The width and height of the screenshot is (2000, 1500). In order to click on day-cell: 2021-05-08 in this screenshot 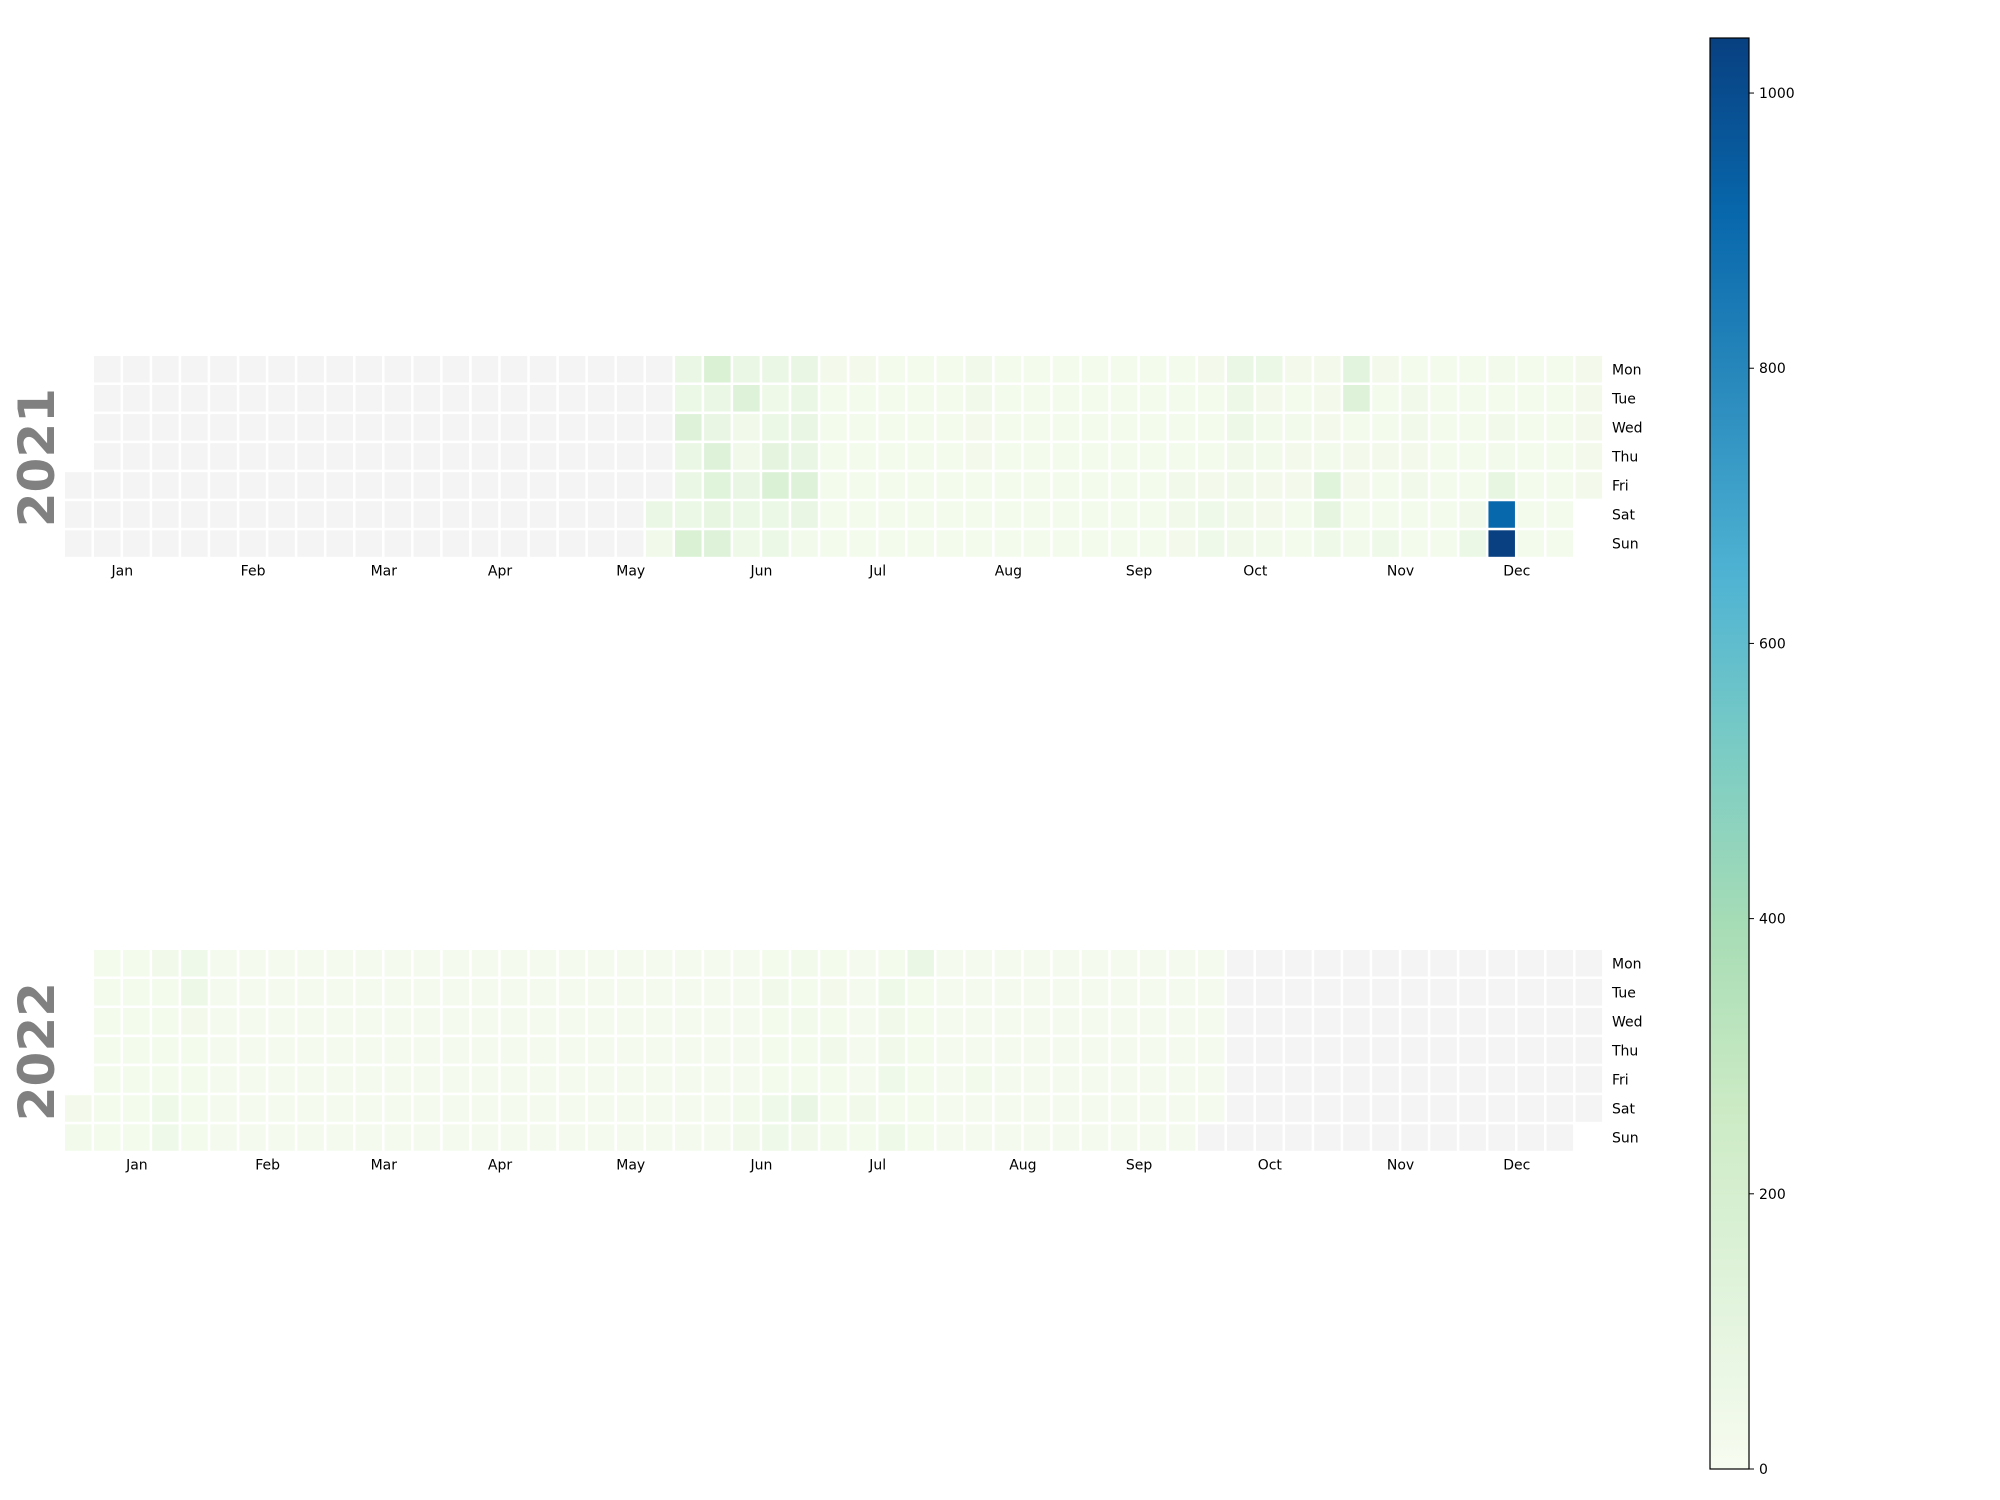, I will do `click(601, 514)`.